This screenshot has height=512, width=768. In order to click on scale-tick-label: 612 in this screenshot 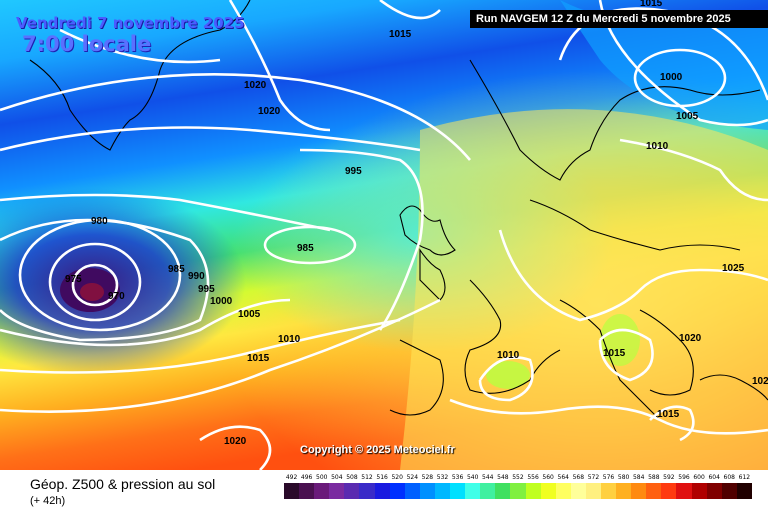, I will do `click(744, 477)`.